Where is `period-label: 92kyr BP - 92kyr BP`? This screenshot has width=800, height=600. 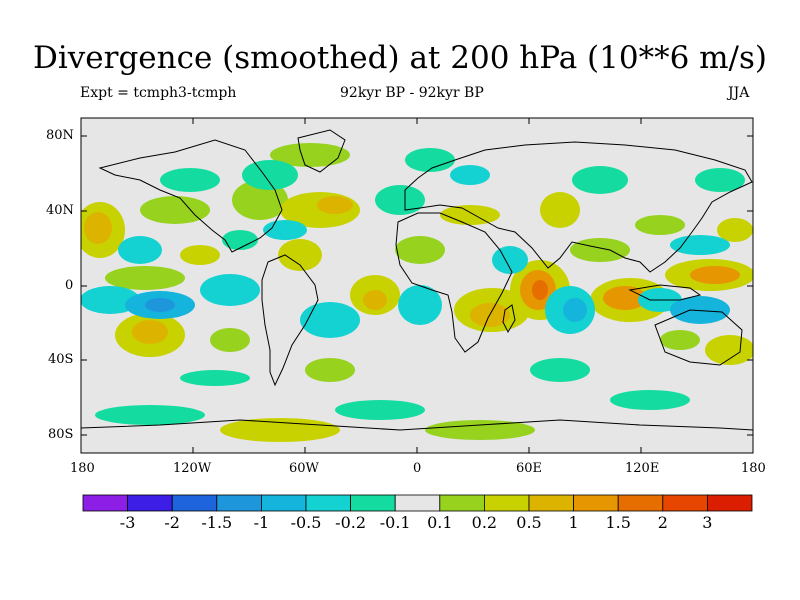 period-label: 92kyr BP - 92kyr BP is located at coordinates (412, 93).